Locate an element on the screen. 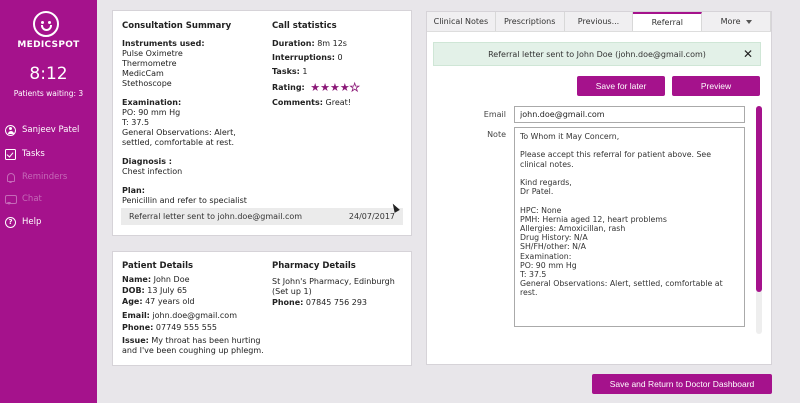  call-stats-title: Call statistics is located at coordinates (304, 26).